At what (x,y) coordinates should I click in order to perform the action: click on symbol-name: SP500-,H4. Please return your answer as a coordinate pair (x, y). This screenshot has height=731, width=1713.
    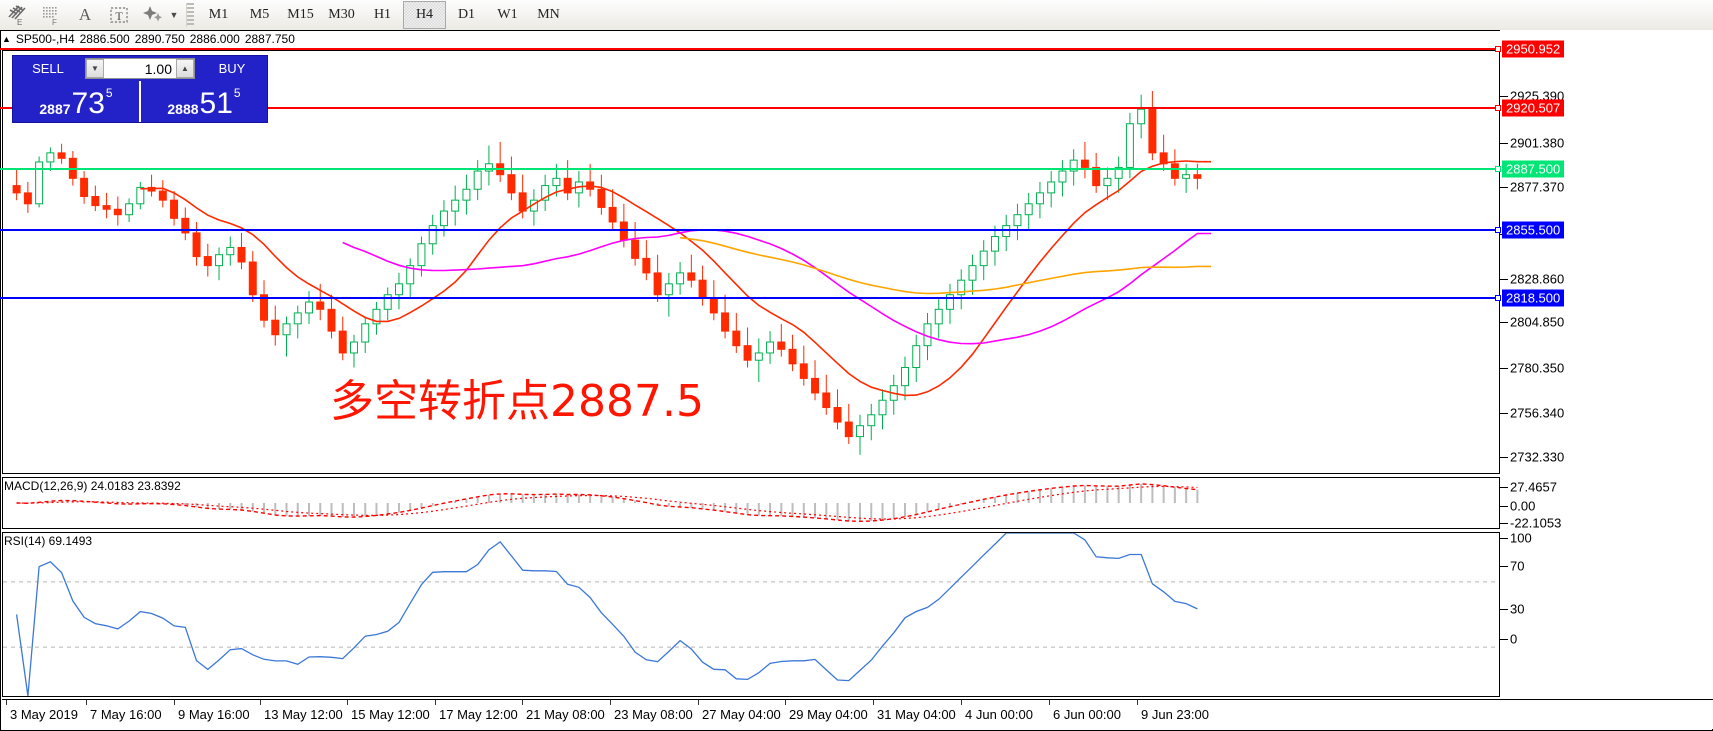
    Looking at the image, I should click on (45, 39).